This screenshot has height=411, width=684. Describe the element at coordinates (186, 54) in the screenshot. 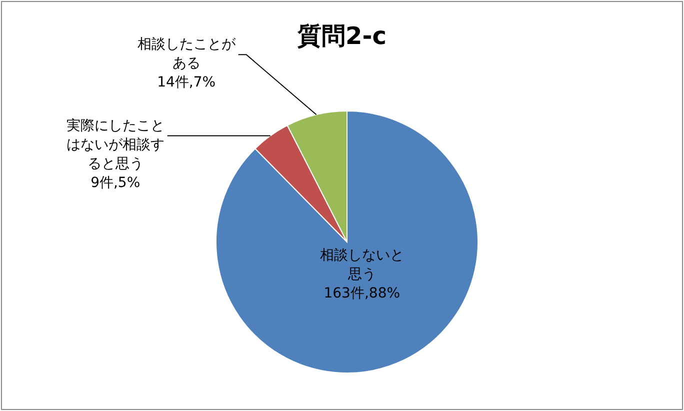

I see `slice-label: 相談したことがある` at that location.